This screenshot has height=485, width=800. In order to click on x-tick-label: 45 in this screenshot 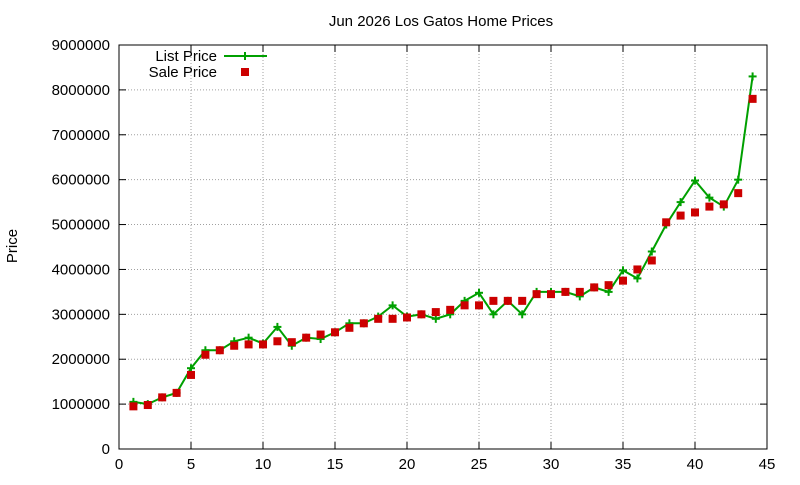, I will do `click(767, 464)`.